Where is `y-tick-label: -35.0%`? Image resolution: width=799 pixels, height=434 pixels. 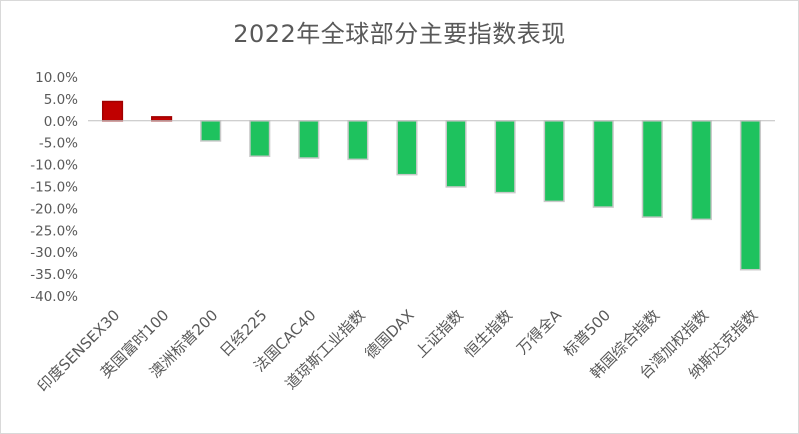 y-tick-label: -35.0% is located at coordinates (54, 275).